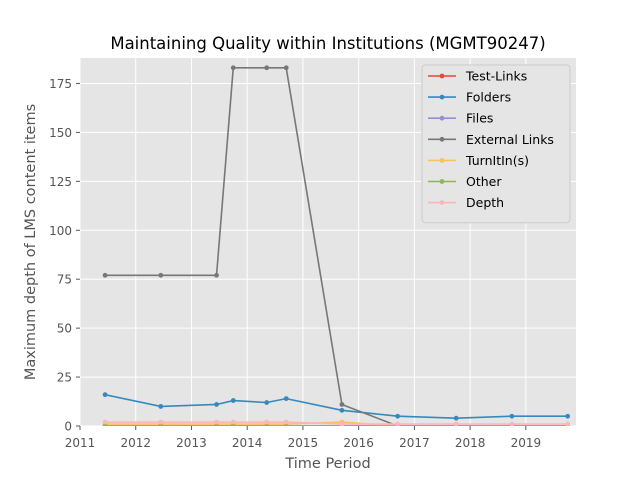 The image size is (640, 480). What do you see at coordinates (442, 160) in the screenshot?
I see `legend-marker-turnitin-s` at bounding box center [442, 160].